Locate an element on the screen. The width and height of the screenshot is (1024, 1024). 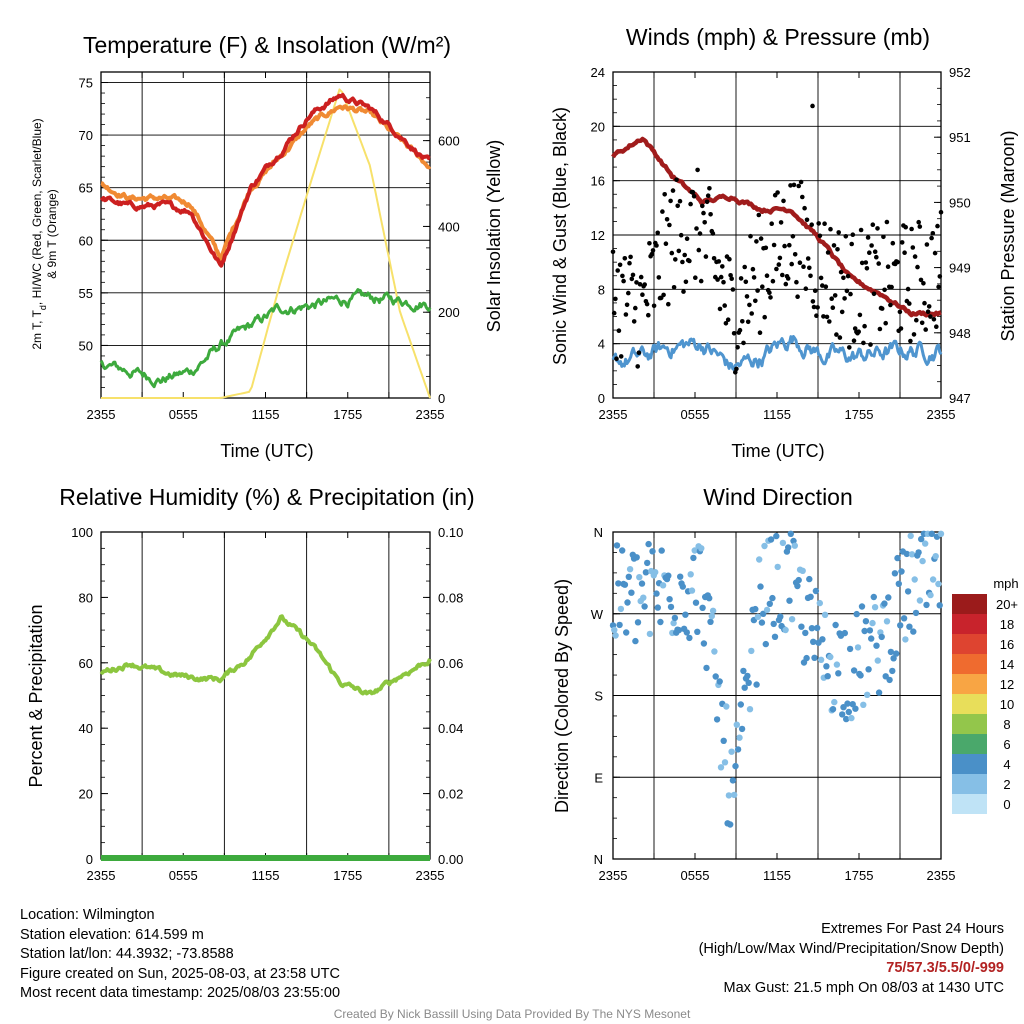
winds-y-axis-label: Sonic Wind & Gust (Blue, Black) is located at coordinates (560, 236).